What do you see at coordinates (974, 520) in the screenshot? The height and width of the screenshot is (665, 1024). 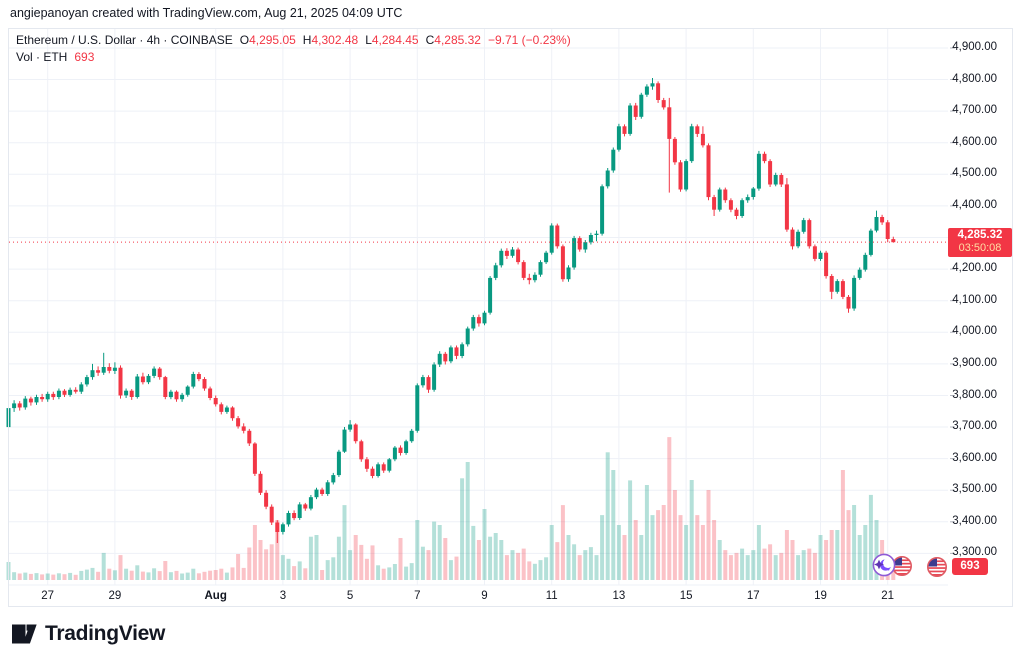 I see `price-axis-label: 3,400.00` at bounding box center [974, 520].